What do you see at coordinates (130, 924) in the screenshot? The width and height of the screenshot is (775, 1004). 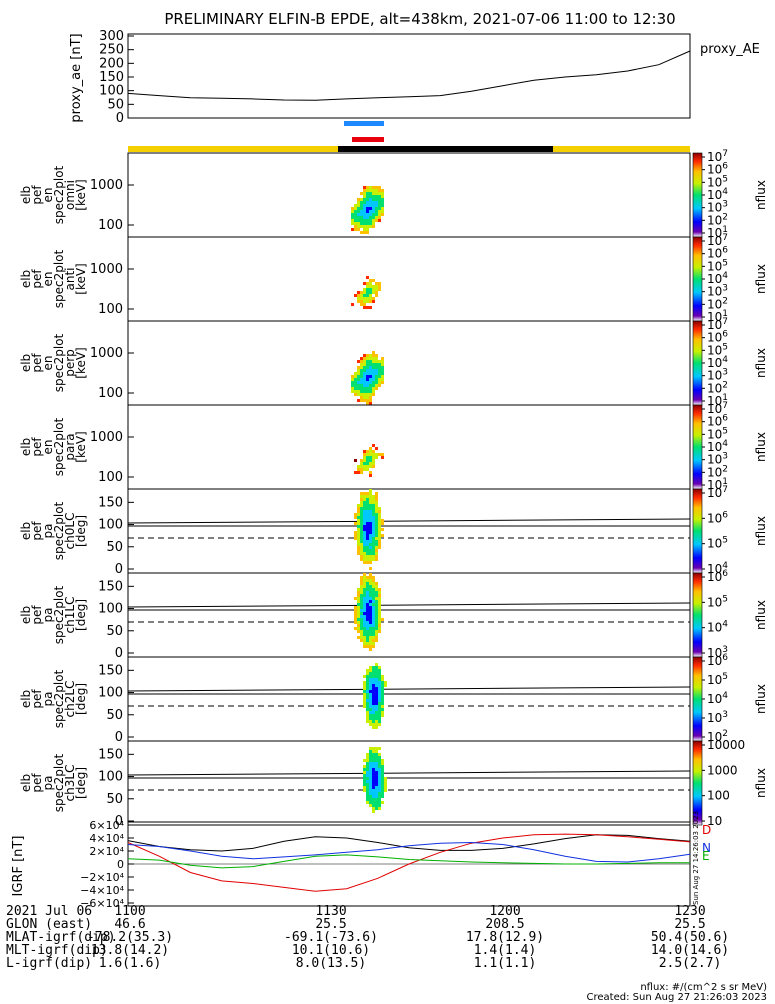 I see `footer-value: 46.6` at bounding box center [130, 924].